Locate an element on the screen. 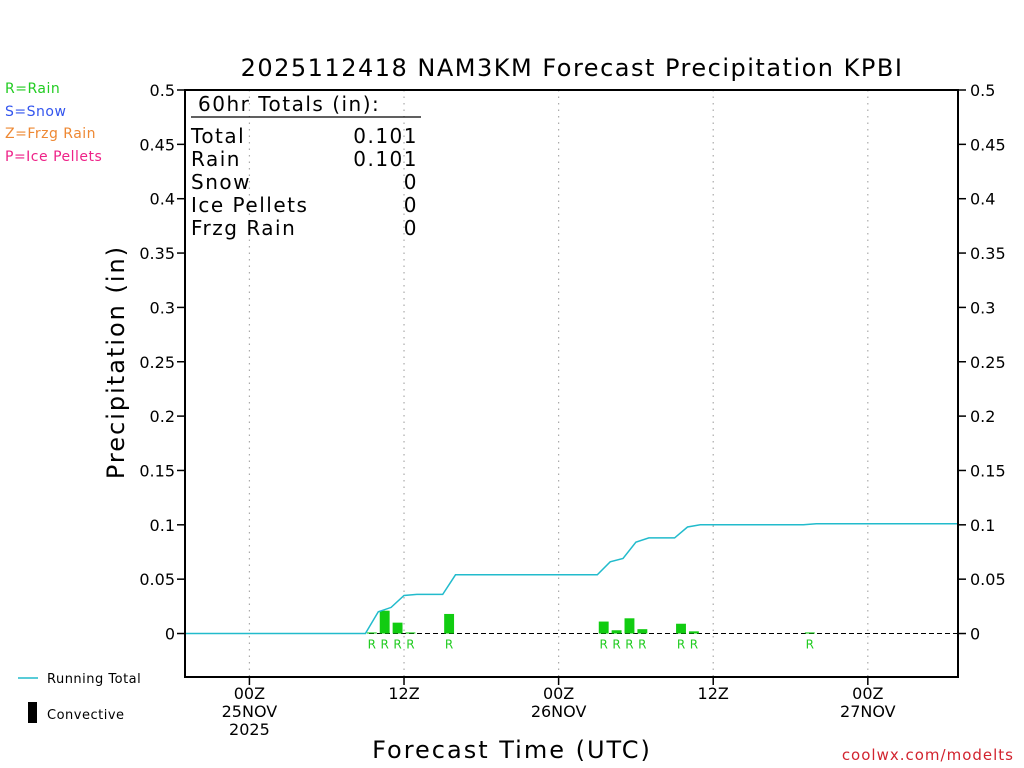 This screenshot has width=1024, height=768. running-total-line is located at coordinates (571, 578).